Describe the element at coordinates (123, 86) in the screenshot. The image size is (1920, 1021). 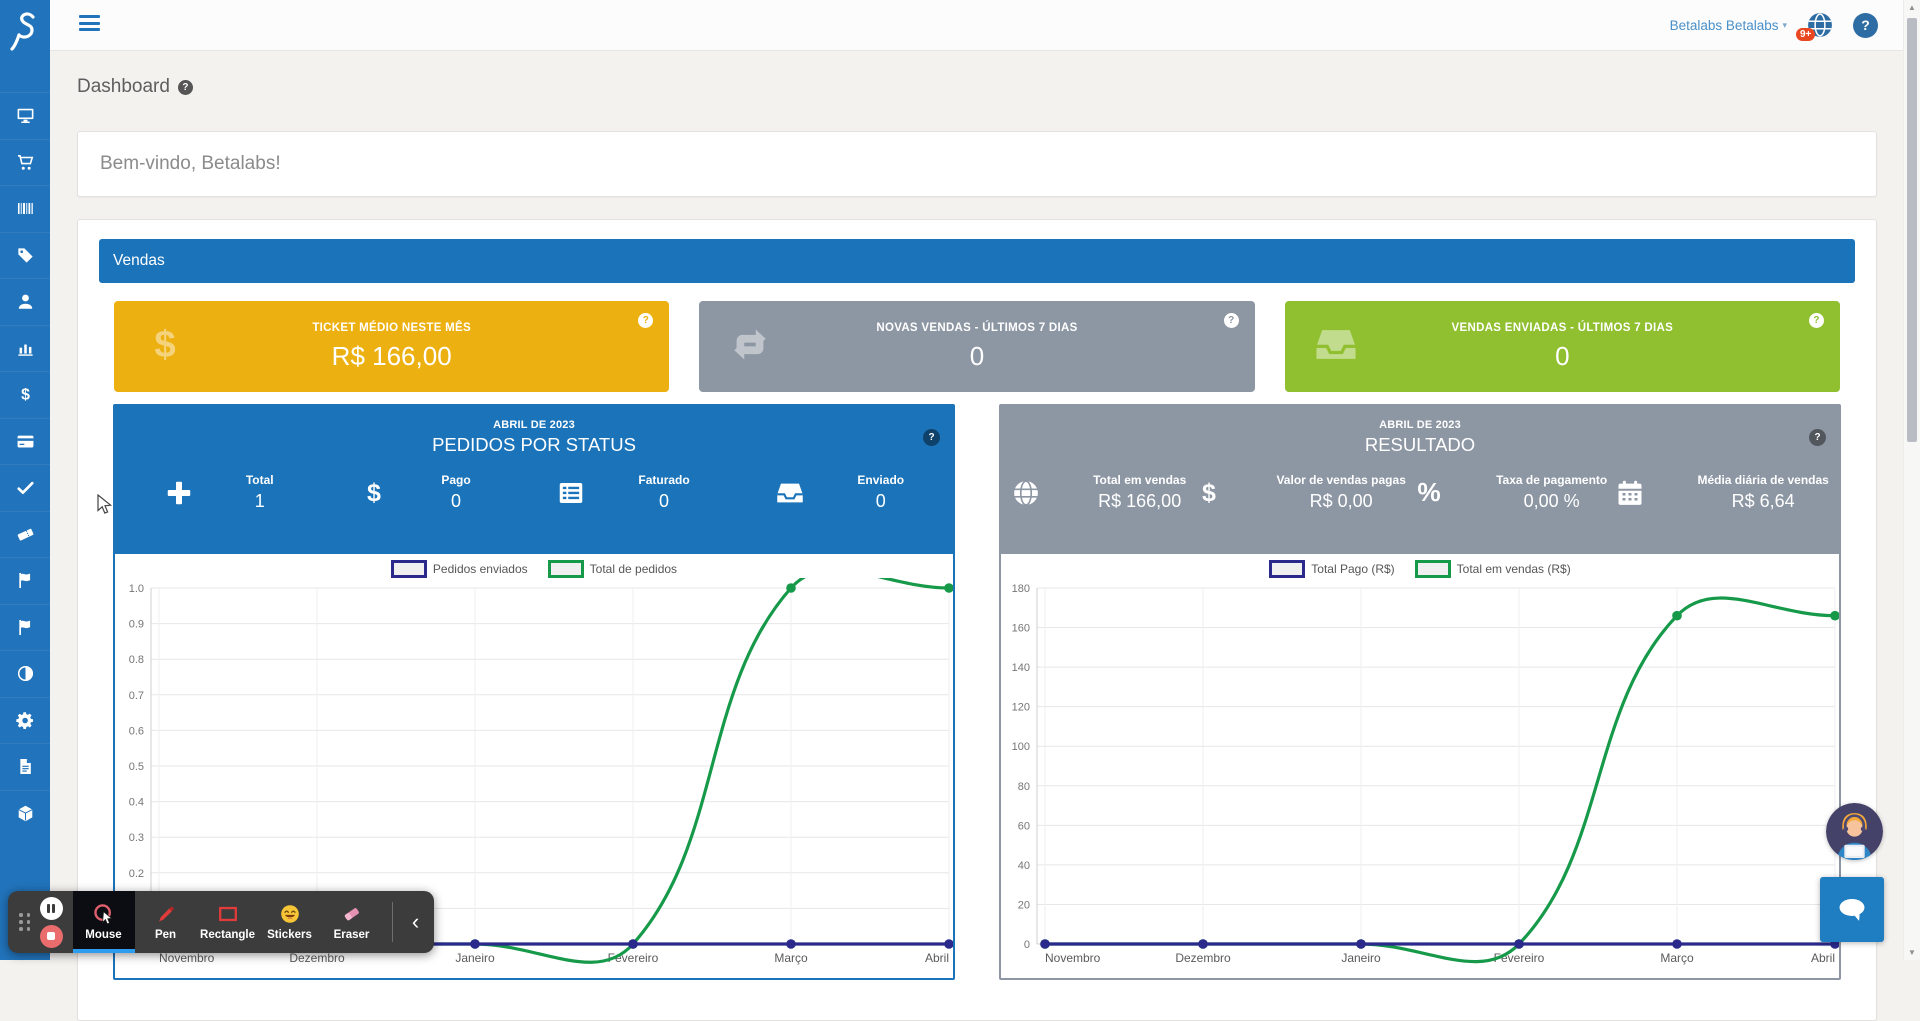
I see `page-title: Dashboard` at that location.